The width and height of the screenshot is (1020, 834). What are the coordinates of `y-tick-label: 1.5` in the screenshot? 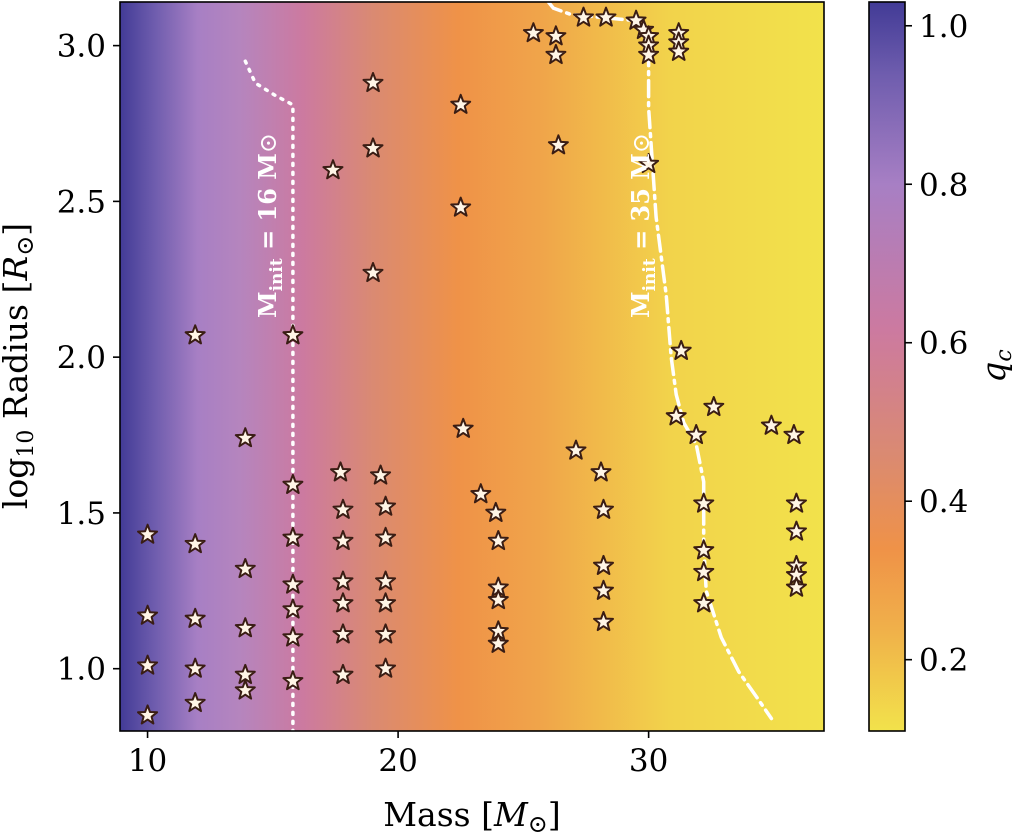 It's located at (81, 514).